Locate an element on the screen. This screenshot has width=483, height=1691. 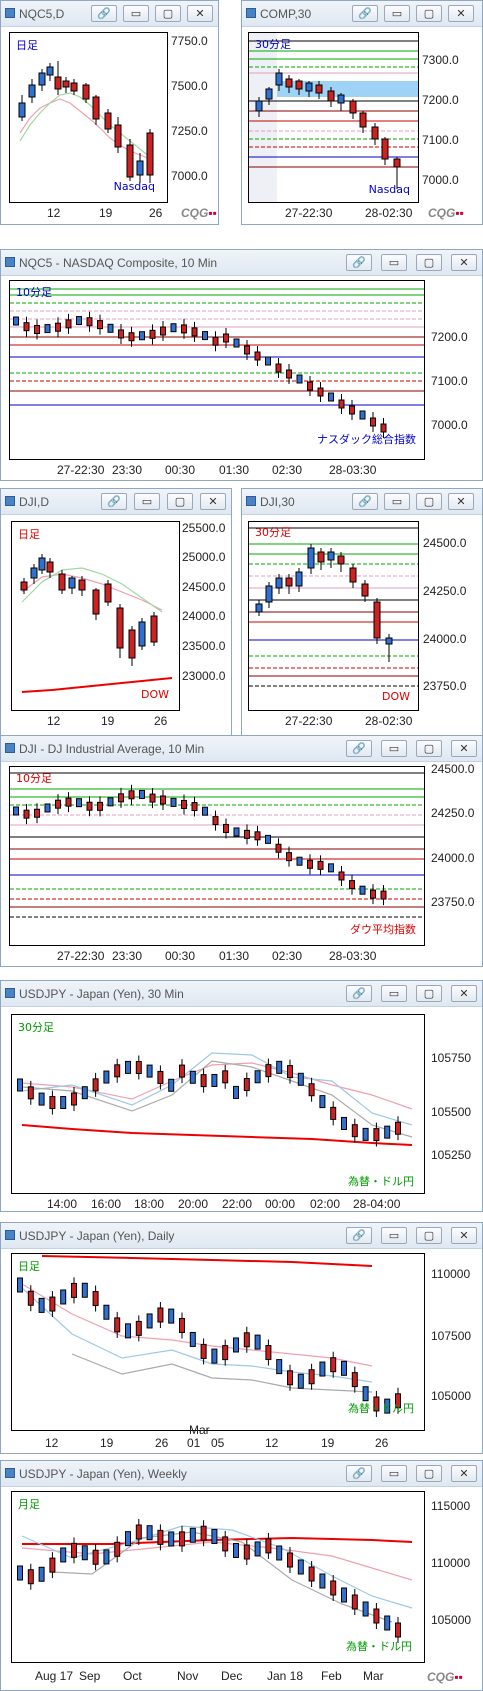
chart-area: 月足 為替・ドル円 is located at coordinates (218, 1577).